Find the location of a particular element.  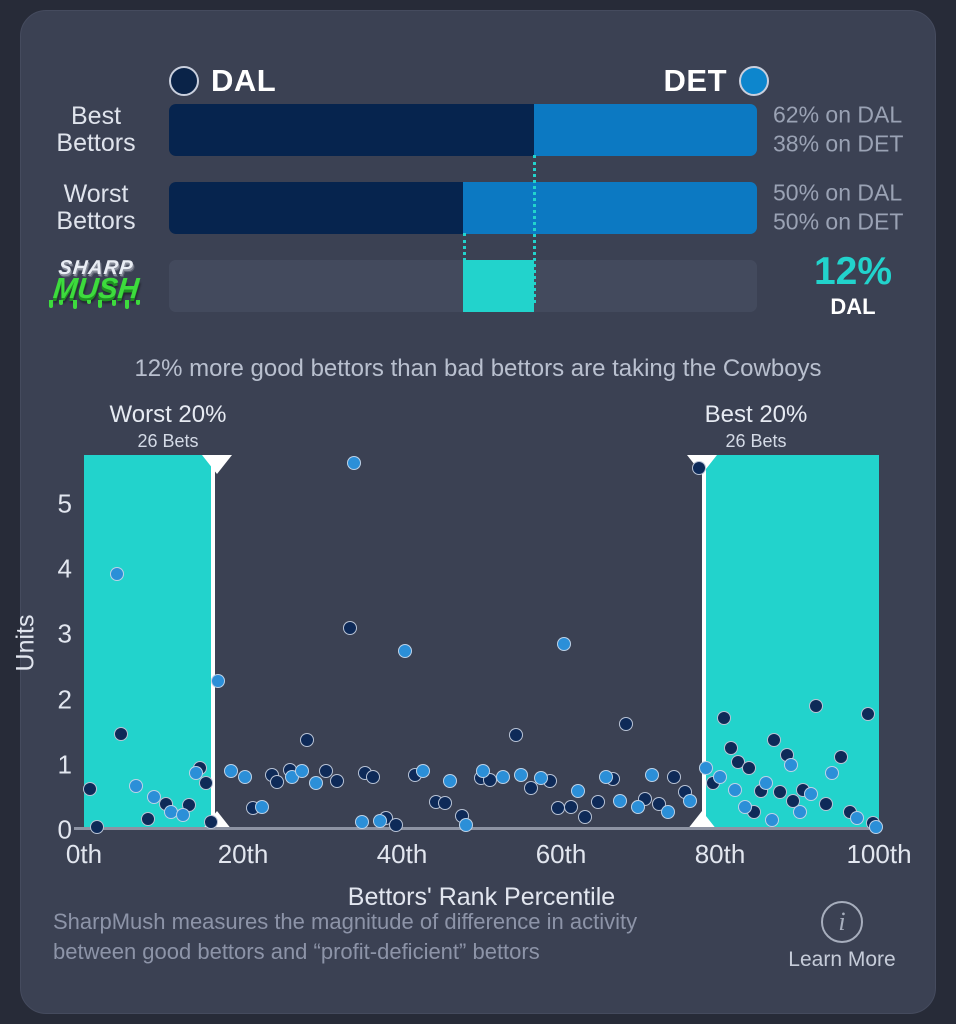

y-axis-label: Units is located at coordinates (25, 642).